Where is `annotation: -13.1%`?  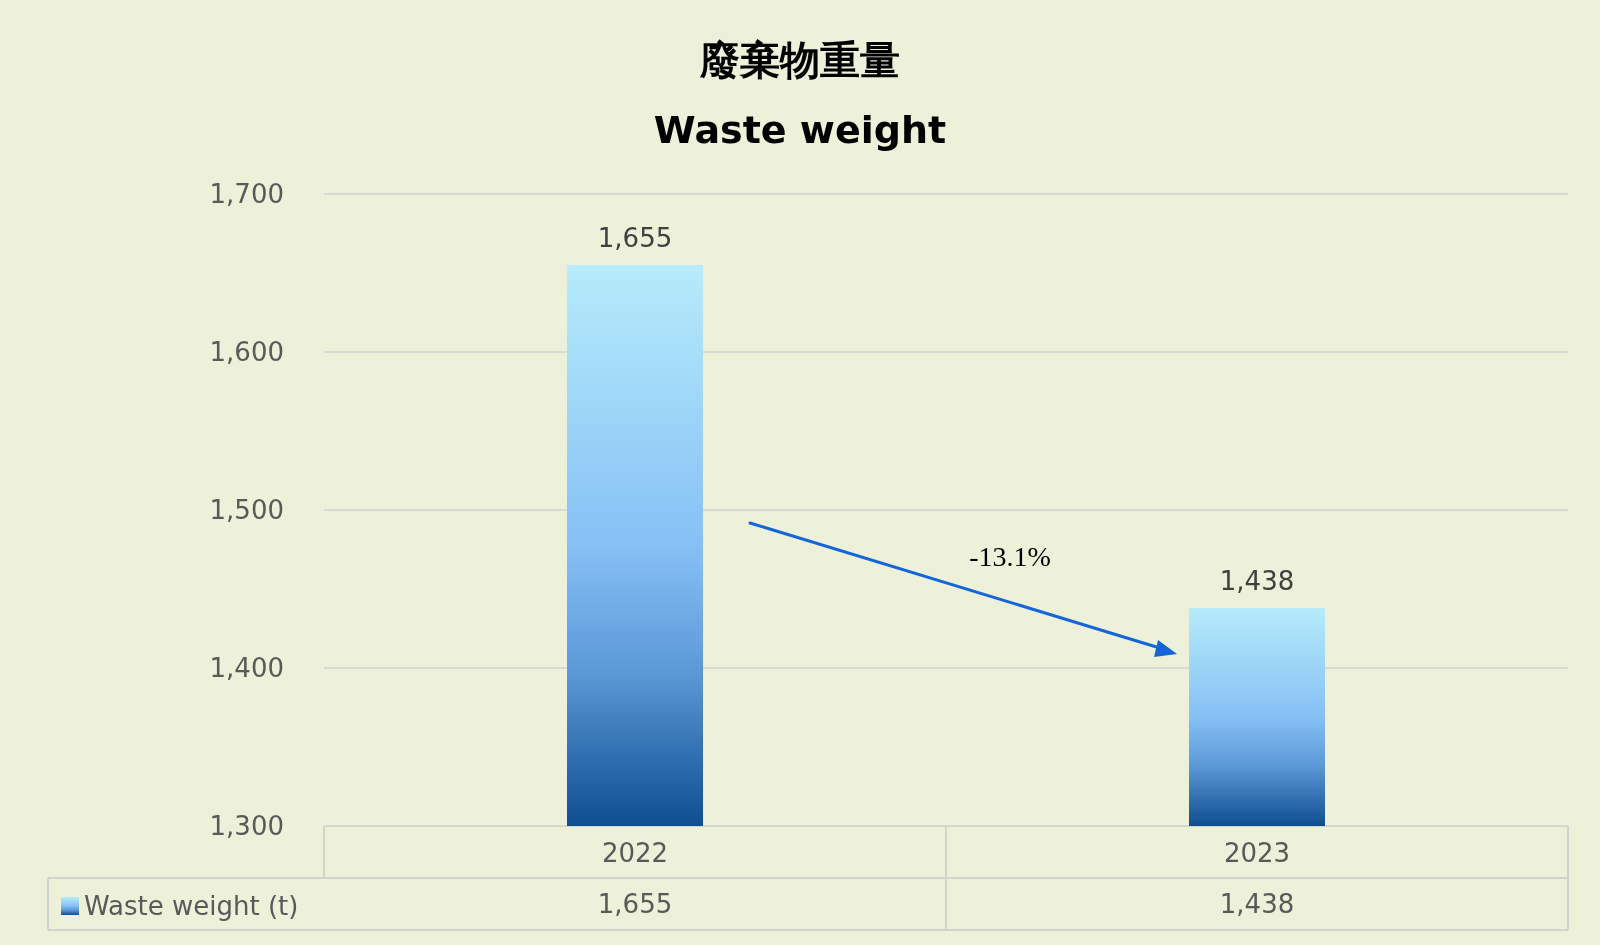 annotation: -13.1% is located at coordinates (1010, 556).